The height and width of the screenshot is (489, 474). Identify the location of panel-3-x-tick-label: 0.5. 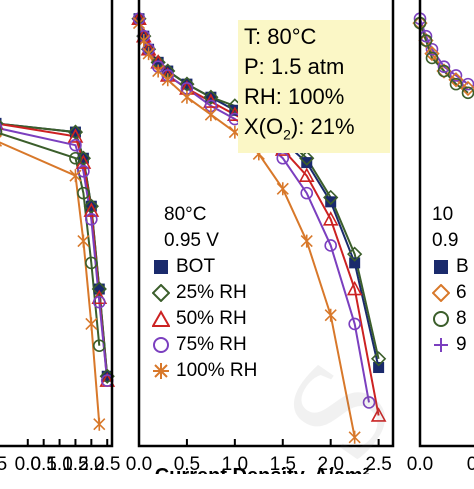
(470, 464).